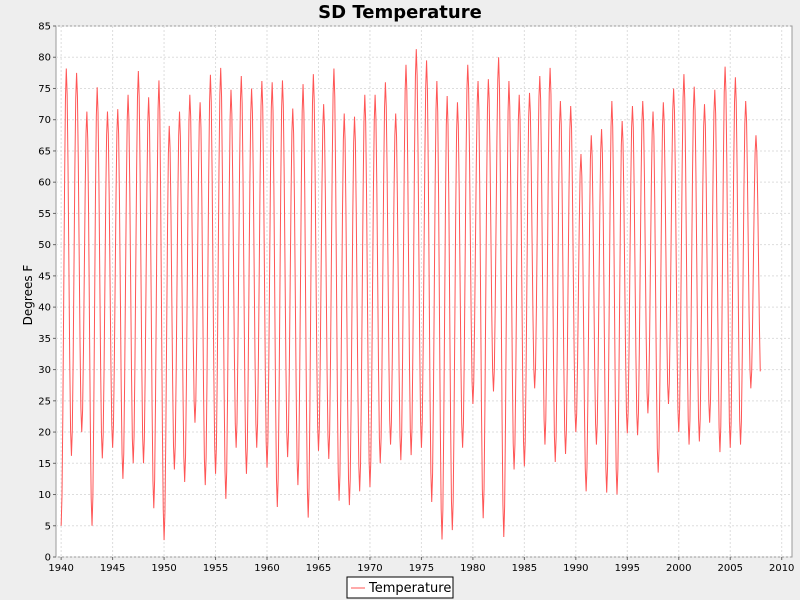 The height and width of the screenshot is (600, 800). I want to click on y-tick-label: 40, so click(44, 308).